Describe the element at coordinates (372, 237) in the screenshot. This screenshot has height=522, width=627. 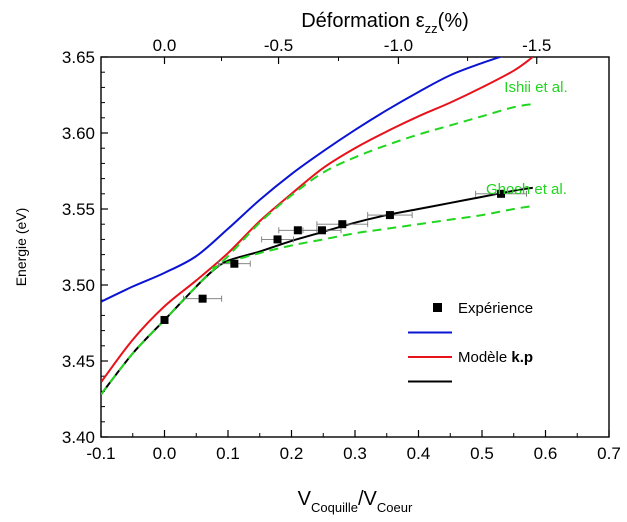
I see `series-green-lower` at that location.